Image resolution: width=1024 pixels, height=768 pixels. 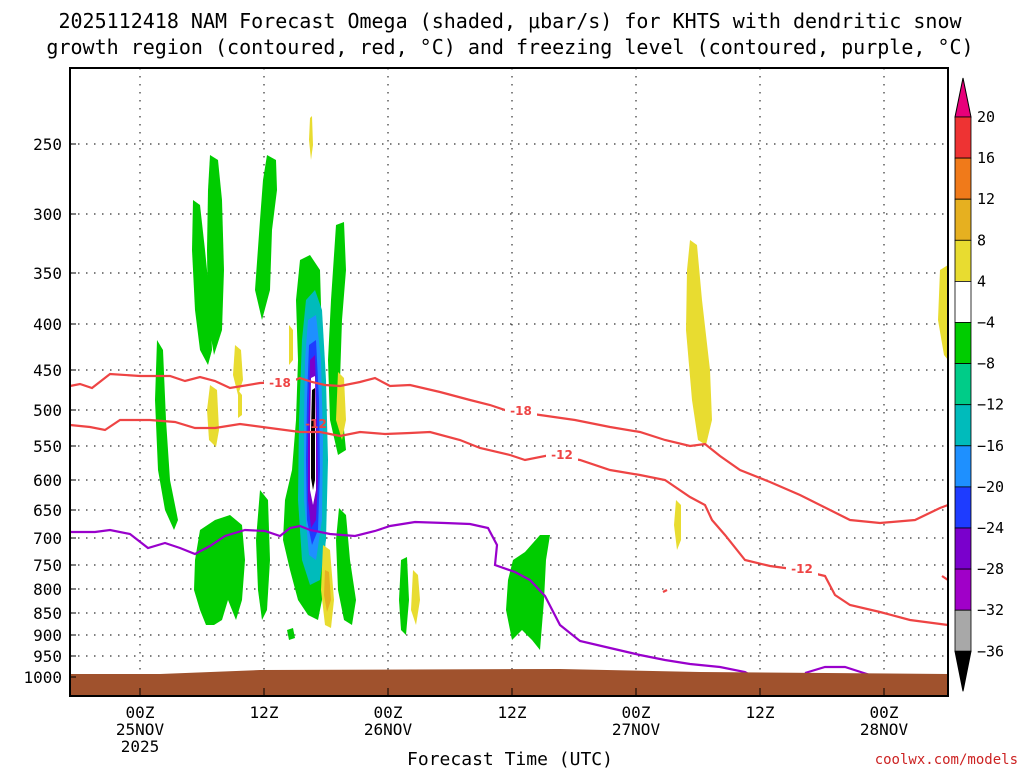 What do you see at coordinates (963, 671) in the screenshot?
I see `colorbar-bottom-arrow` at bounding box center [963, 671].